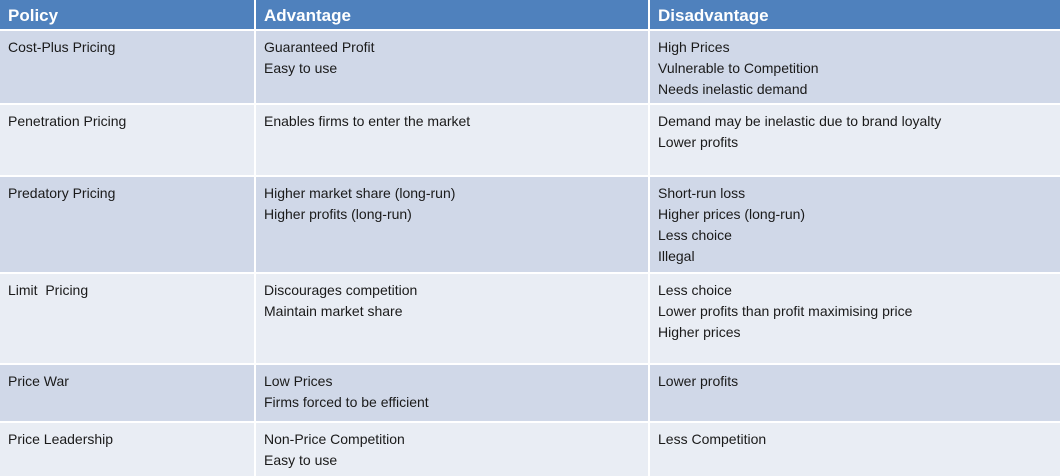 Image resolution: width=1060 pixels, height=476 pixels. I want to click on advantage-cell: Enables firms to enter the market, so click(452, 139).